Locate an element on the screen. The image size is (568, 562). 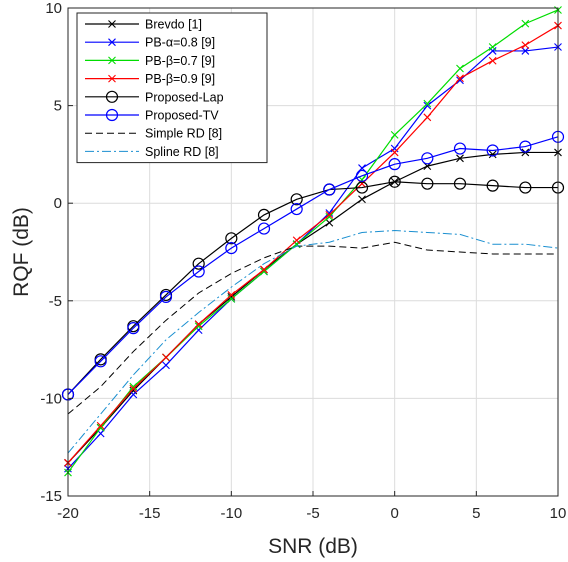
series-0-point-12-stroke-b is located at coordinates (460, 158).